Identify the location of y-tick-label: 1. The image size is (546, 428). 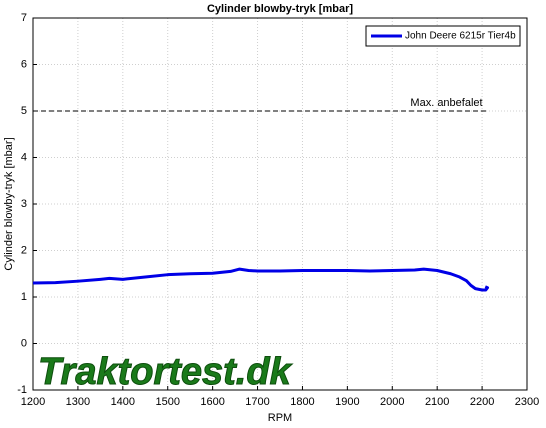
(24, 297).